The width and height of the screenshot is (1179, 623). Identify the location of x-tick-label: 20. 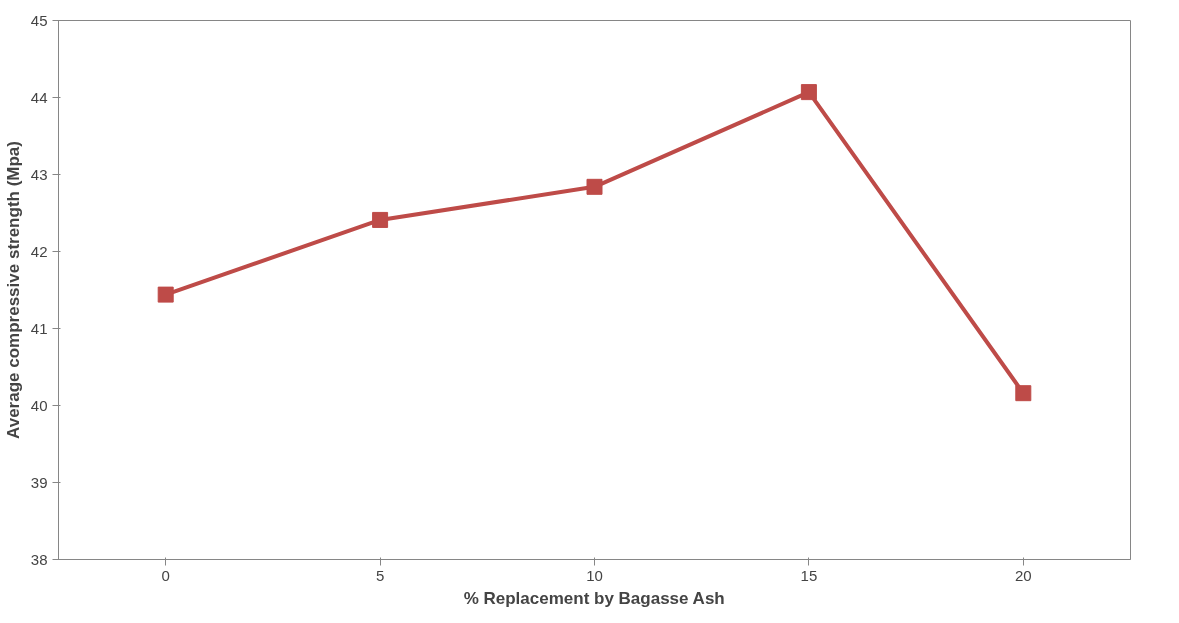
(1023, 575).